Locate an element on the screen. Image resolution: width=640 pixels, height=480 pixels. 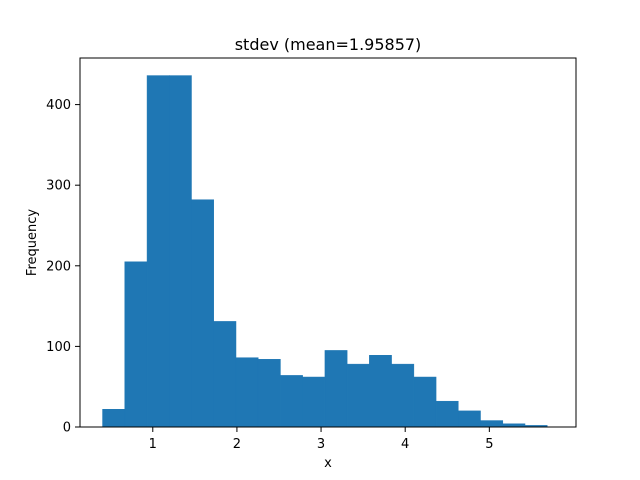
y-axis-label: Frequency is located at coordinates (32, 242).